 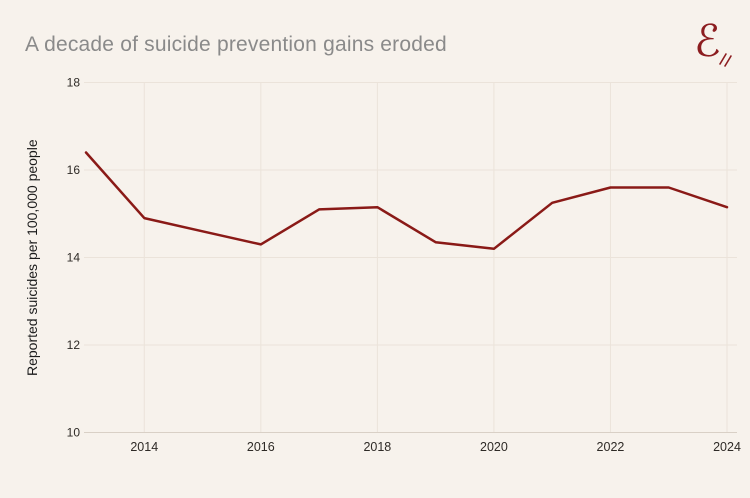 I want to click on x-tick-label: 2018, so click(x=377, y=447).